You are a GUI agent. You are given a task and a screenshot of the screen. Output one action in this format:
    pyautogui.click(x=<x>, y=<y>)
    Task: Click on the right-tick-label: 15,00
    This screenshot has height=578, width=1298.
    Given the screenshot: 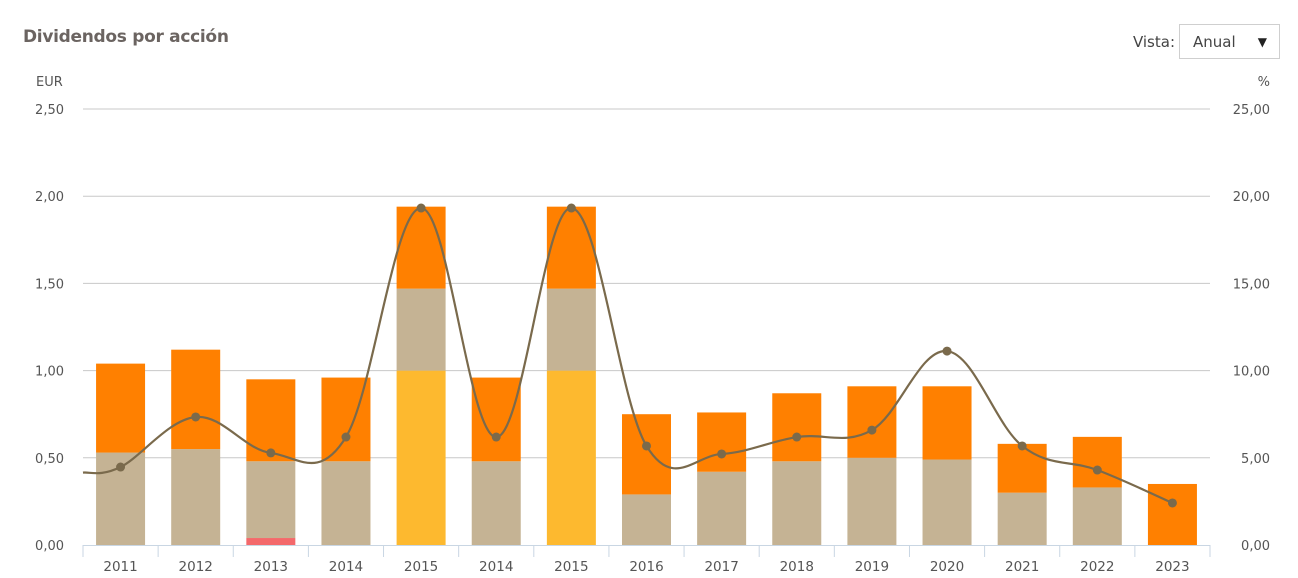 What is the action you would take?
    pyautogui.click(x=1251, y=284)
    